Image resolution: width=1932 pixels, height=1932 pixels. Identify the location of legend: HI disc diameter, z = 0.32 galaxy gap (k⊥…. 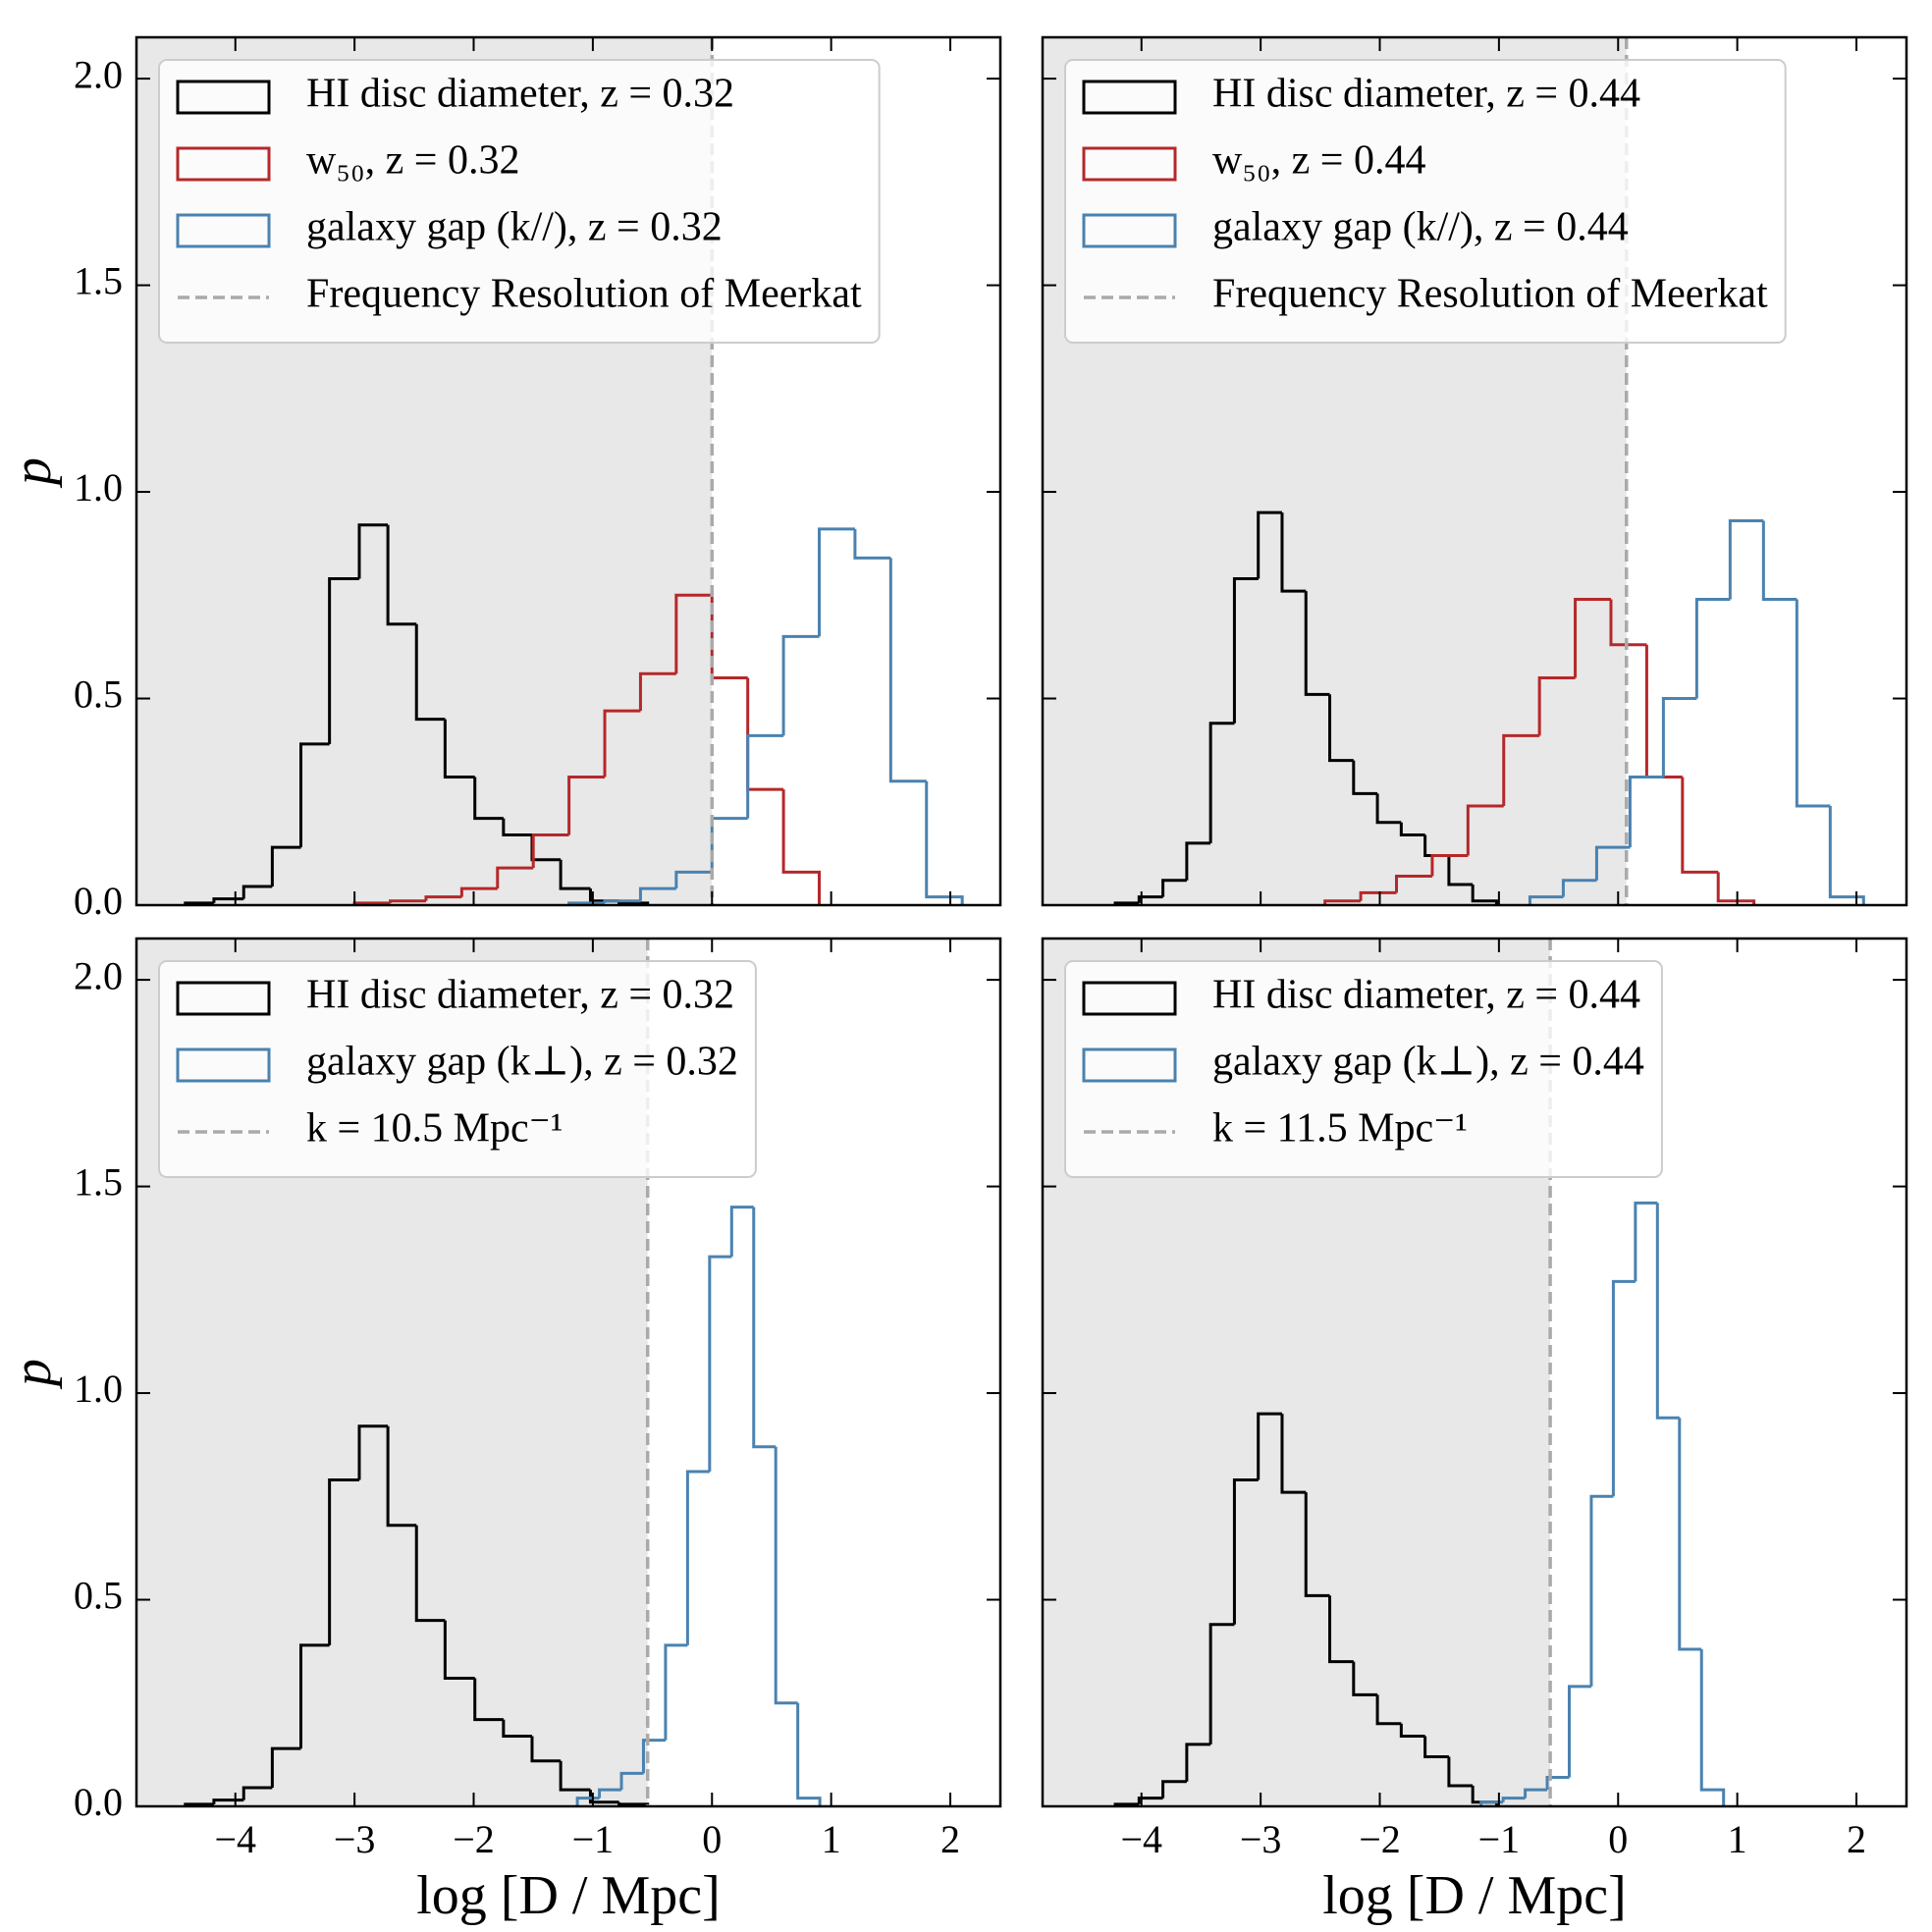
(457, 1069).